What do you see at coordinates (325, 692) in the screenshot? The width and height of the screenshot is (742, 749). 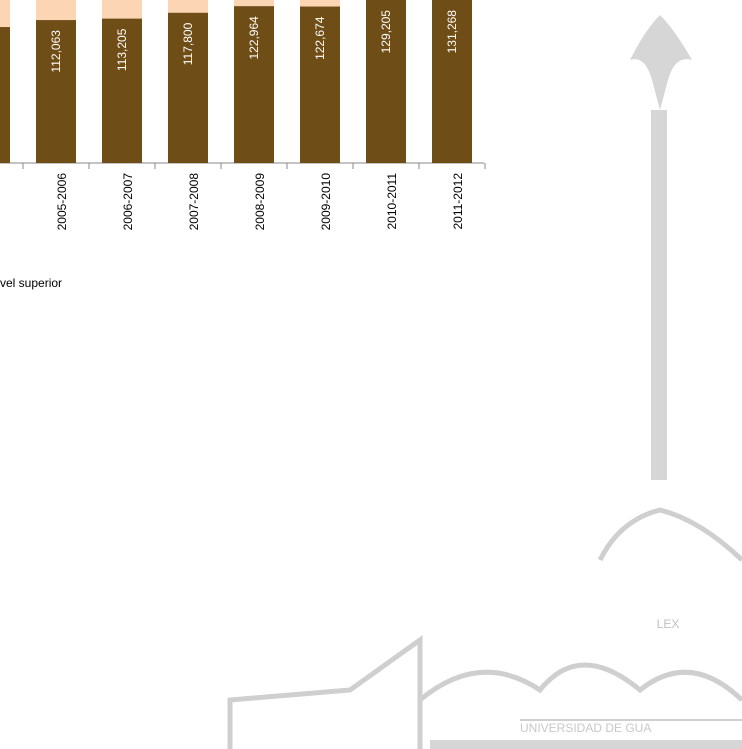 I see `roof` at bounding box center [325, 692].